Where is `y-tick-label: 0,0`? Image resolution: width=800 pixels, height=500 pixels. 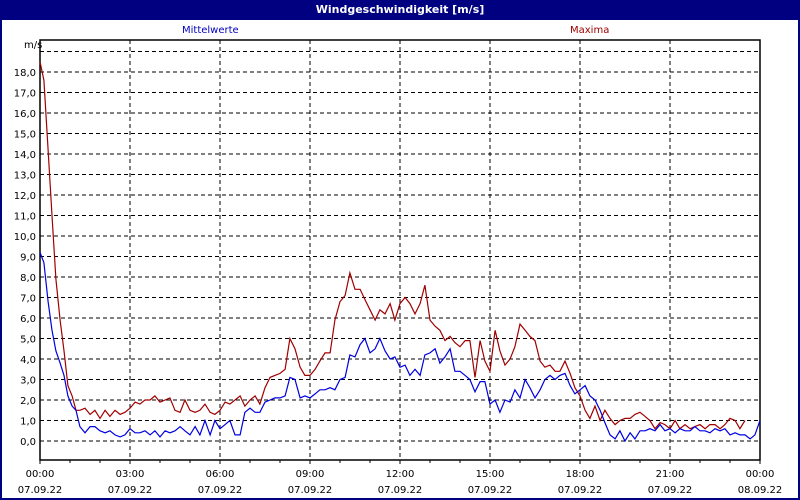
y-tick-label: 0,0 is located at coordinates (28, 442).